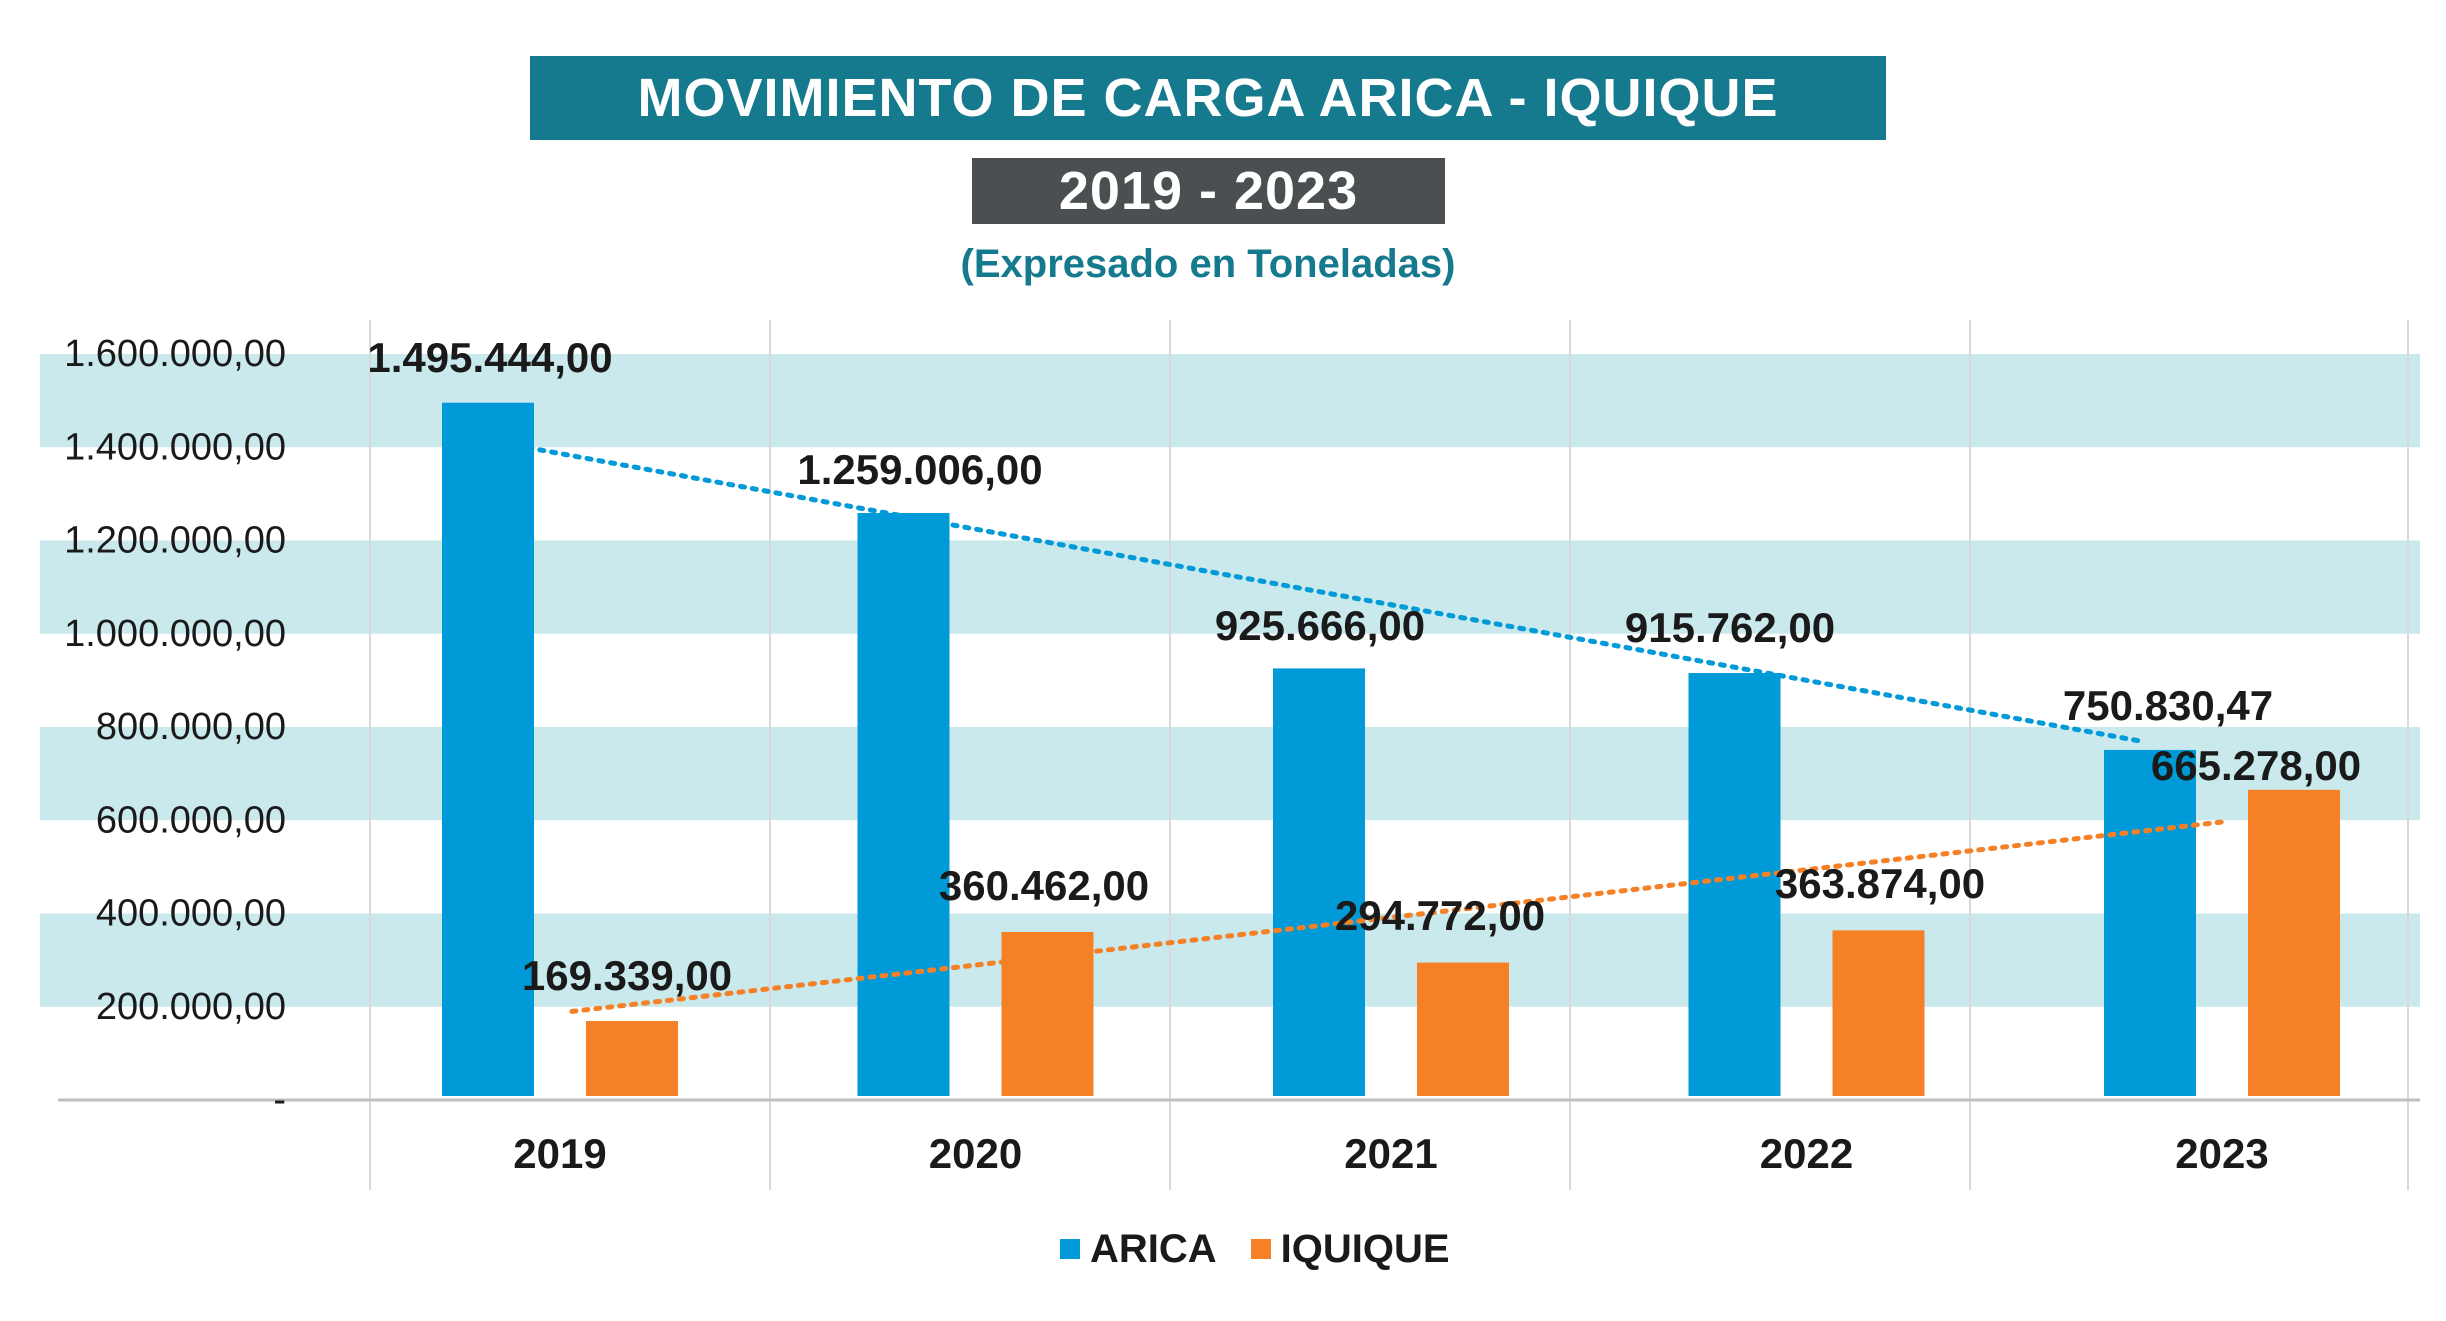  What do you see at coordinates (1734, 884) in the screenshot?
I see `bar-arica-2022` at bounding box center [1734, 884].